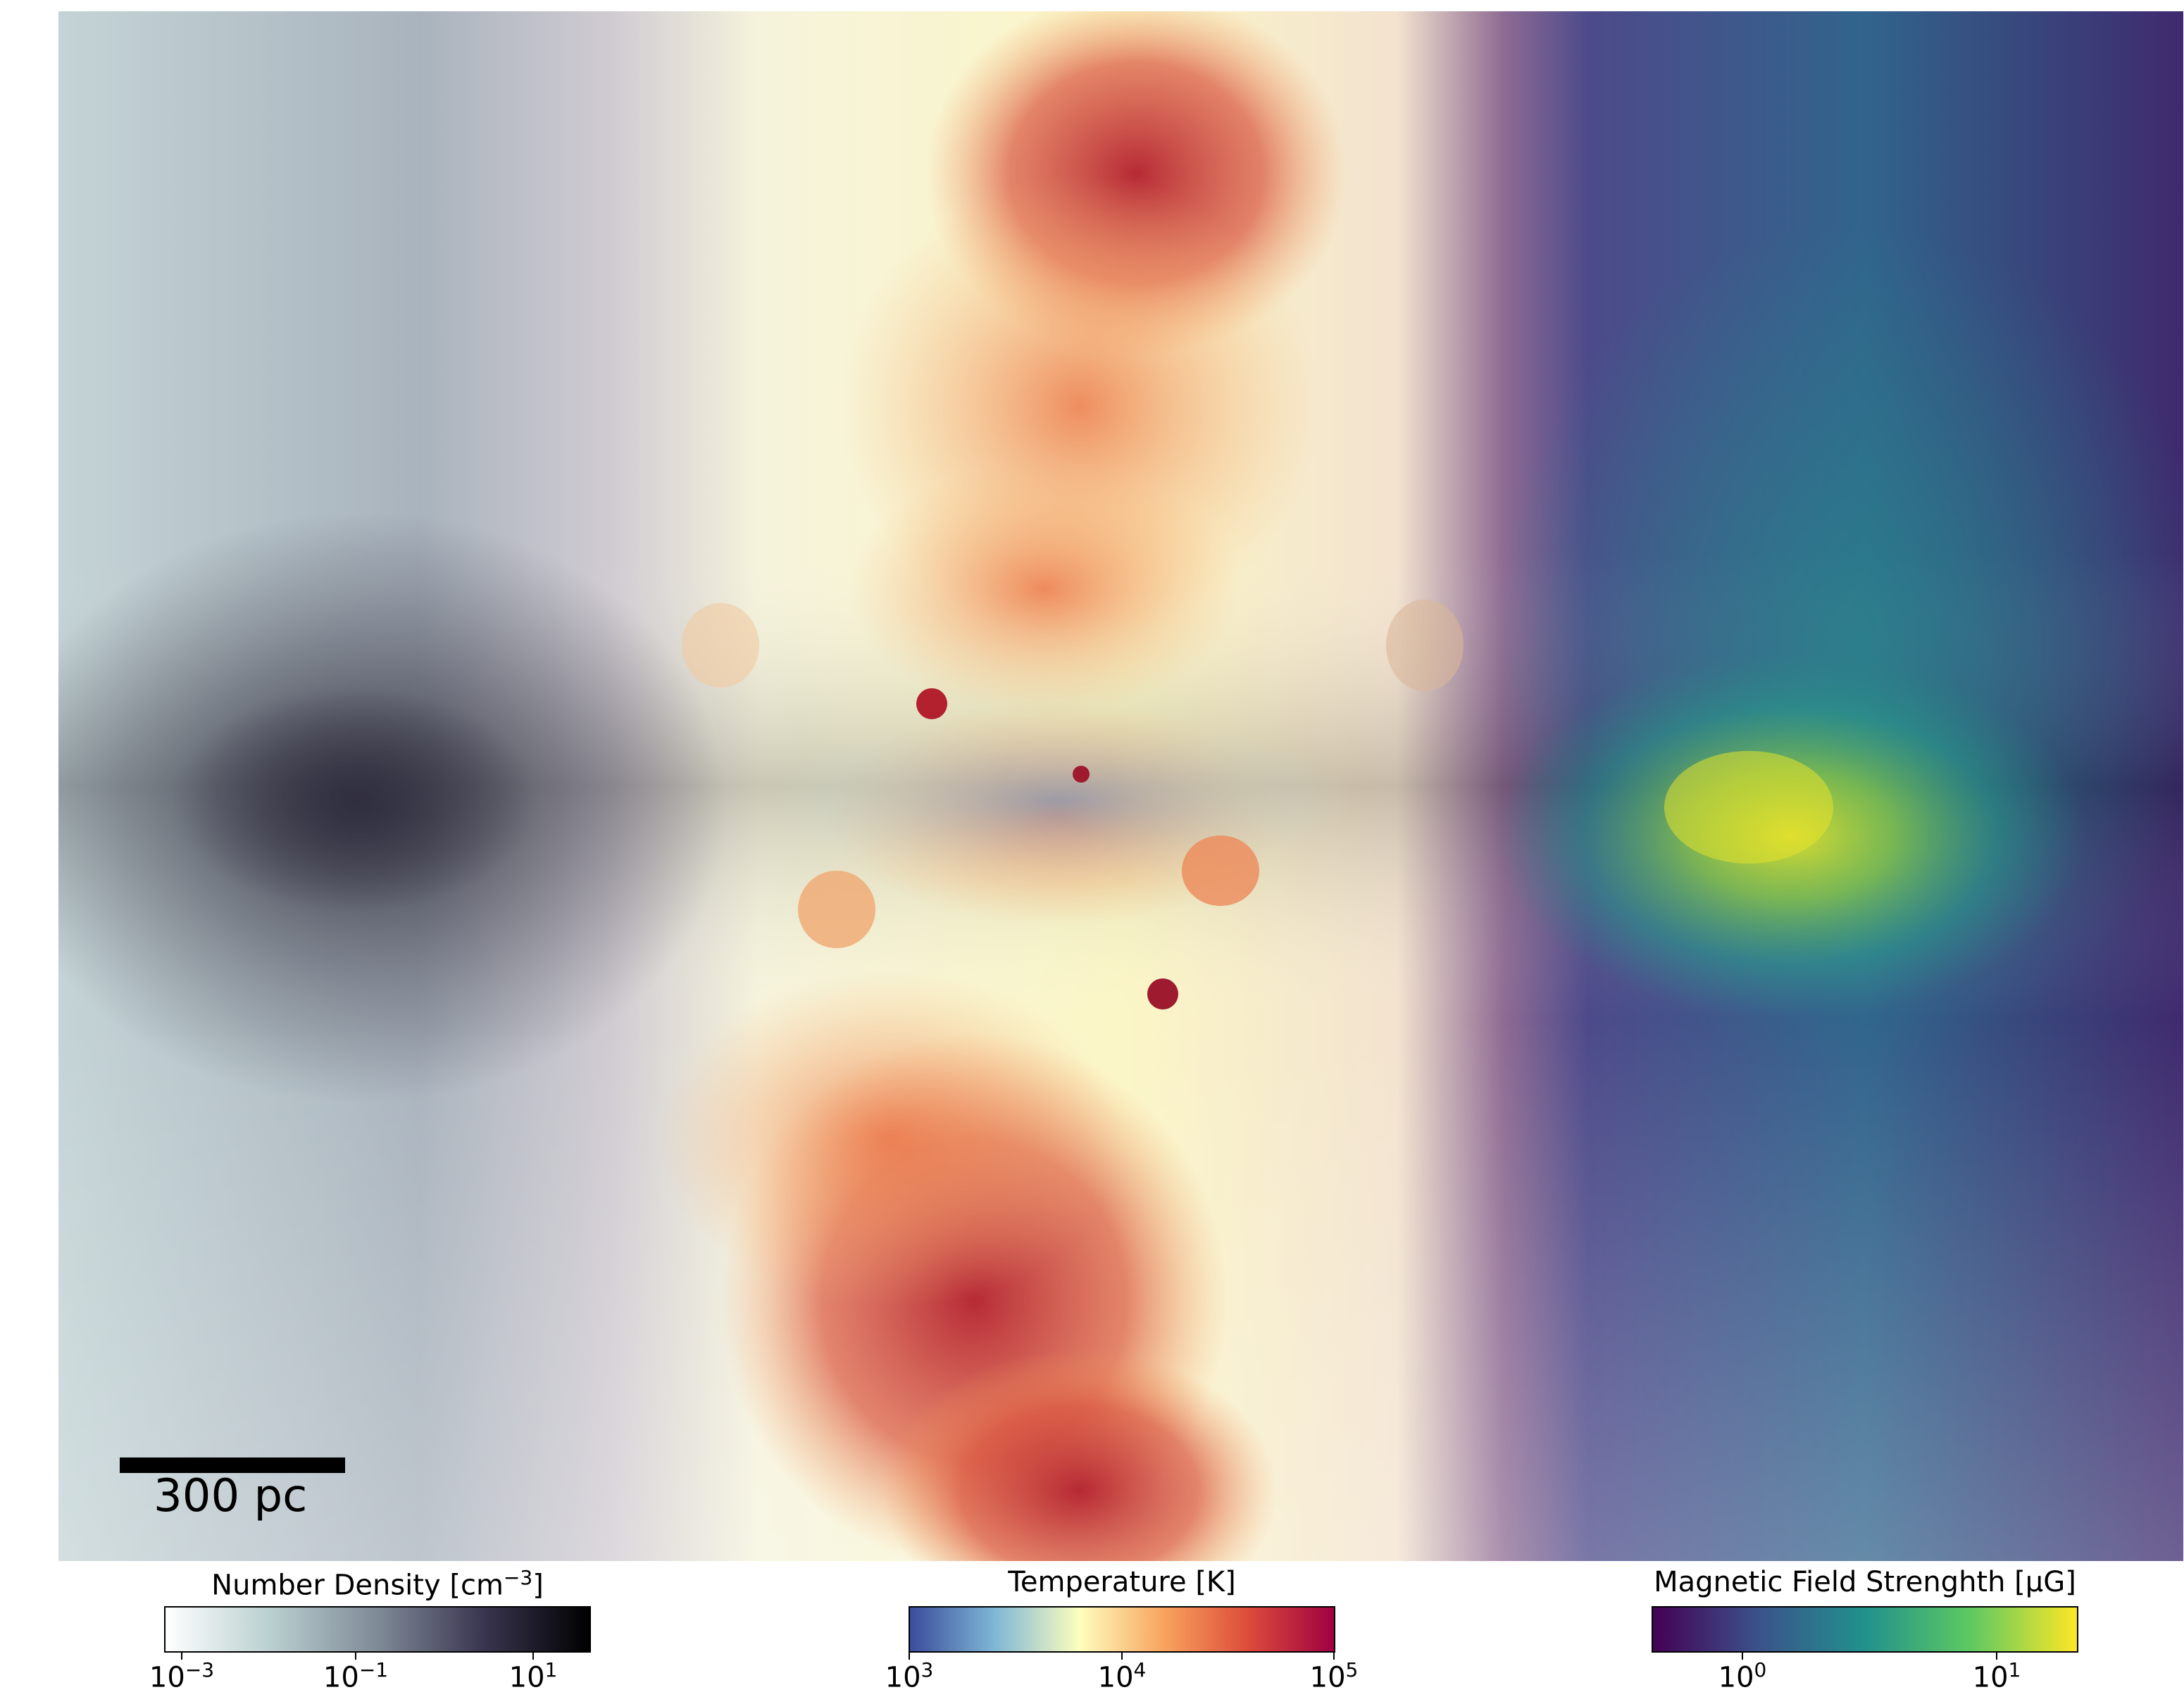 The height and width of the screenshot is (1697, 2184). Describe the element at coordinates (182, 1676) in the screenshot. I see `tick-label-density-1: 10⁻³` at that location.